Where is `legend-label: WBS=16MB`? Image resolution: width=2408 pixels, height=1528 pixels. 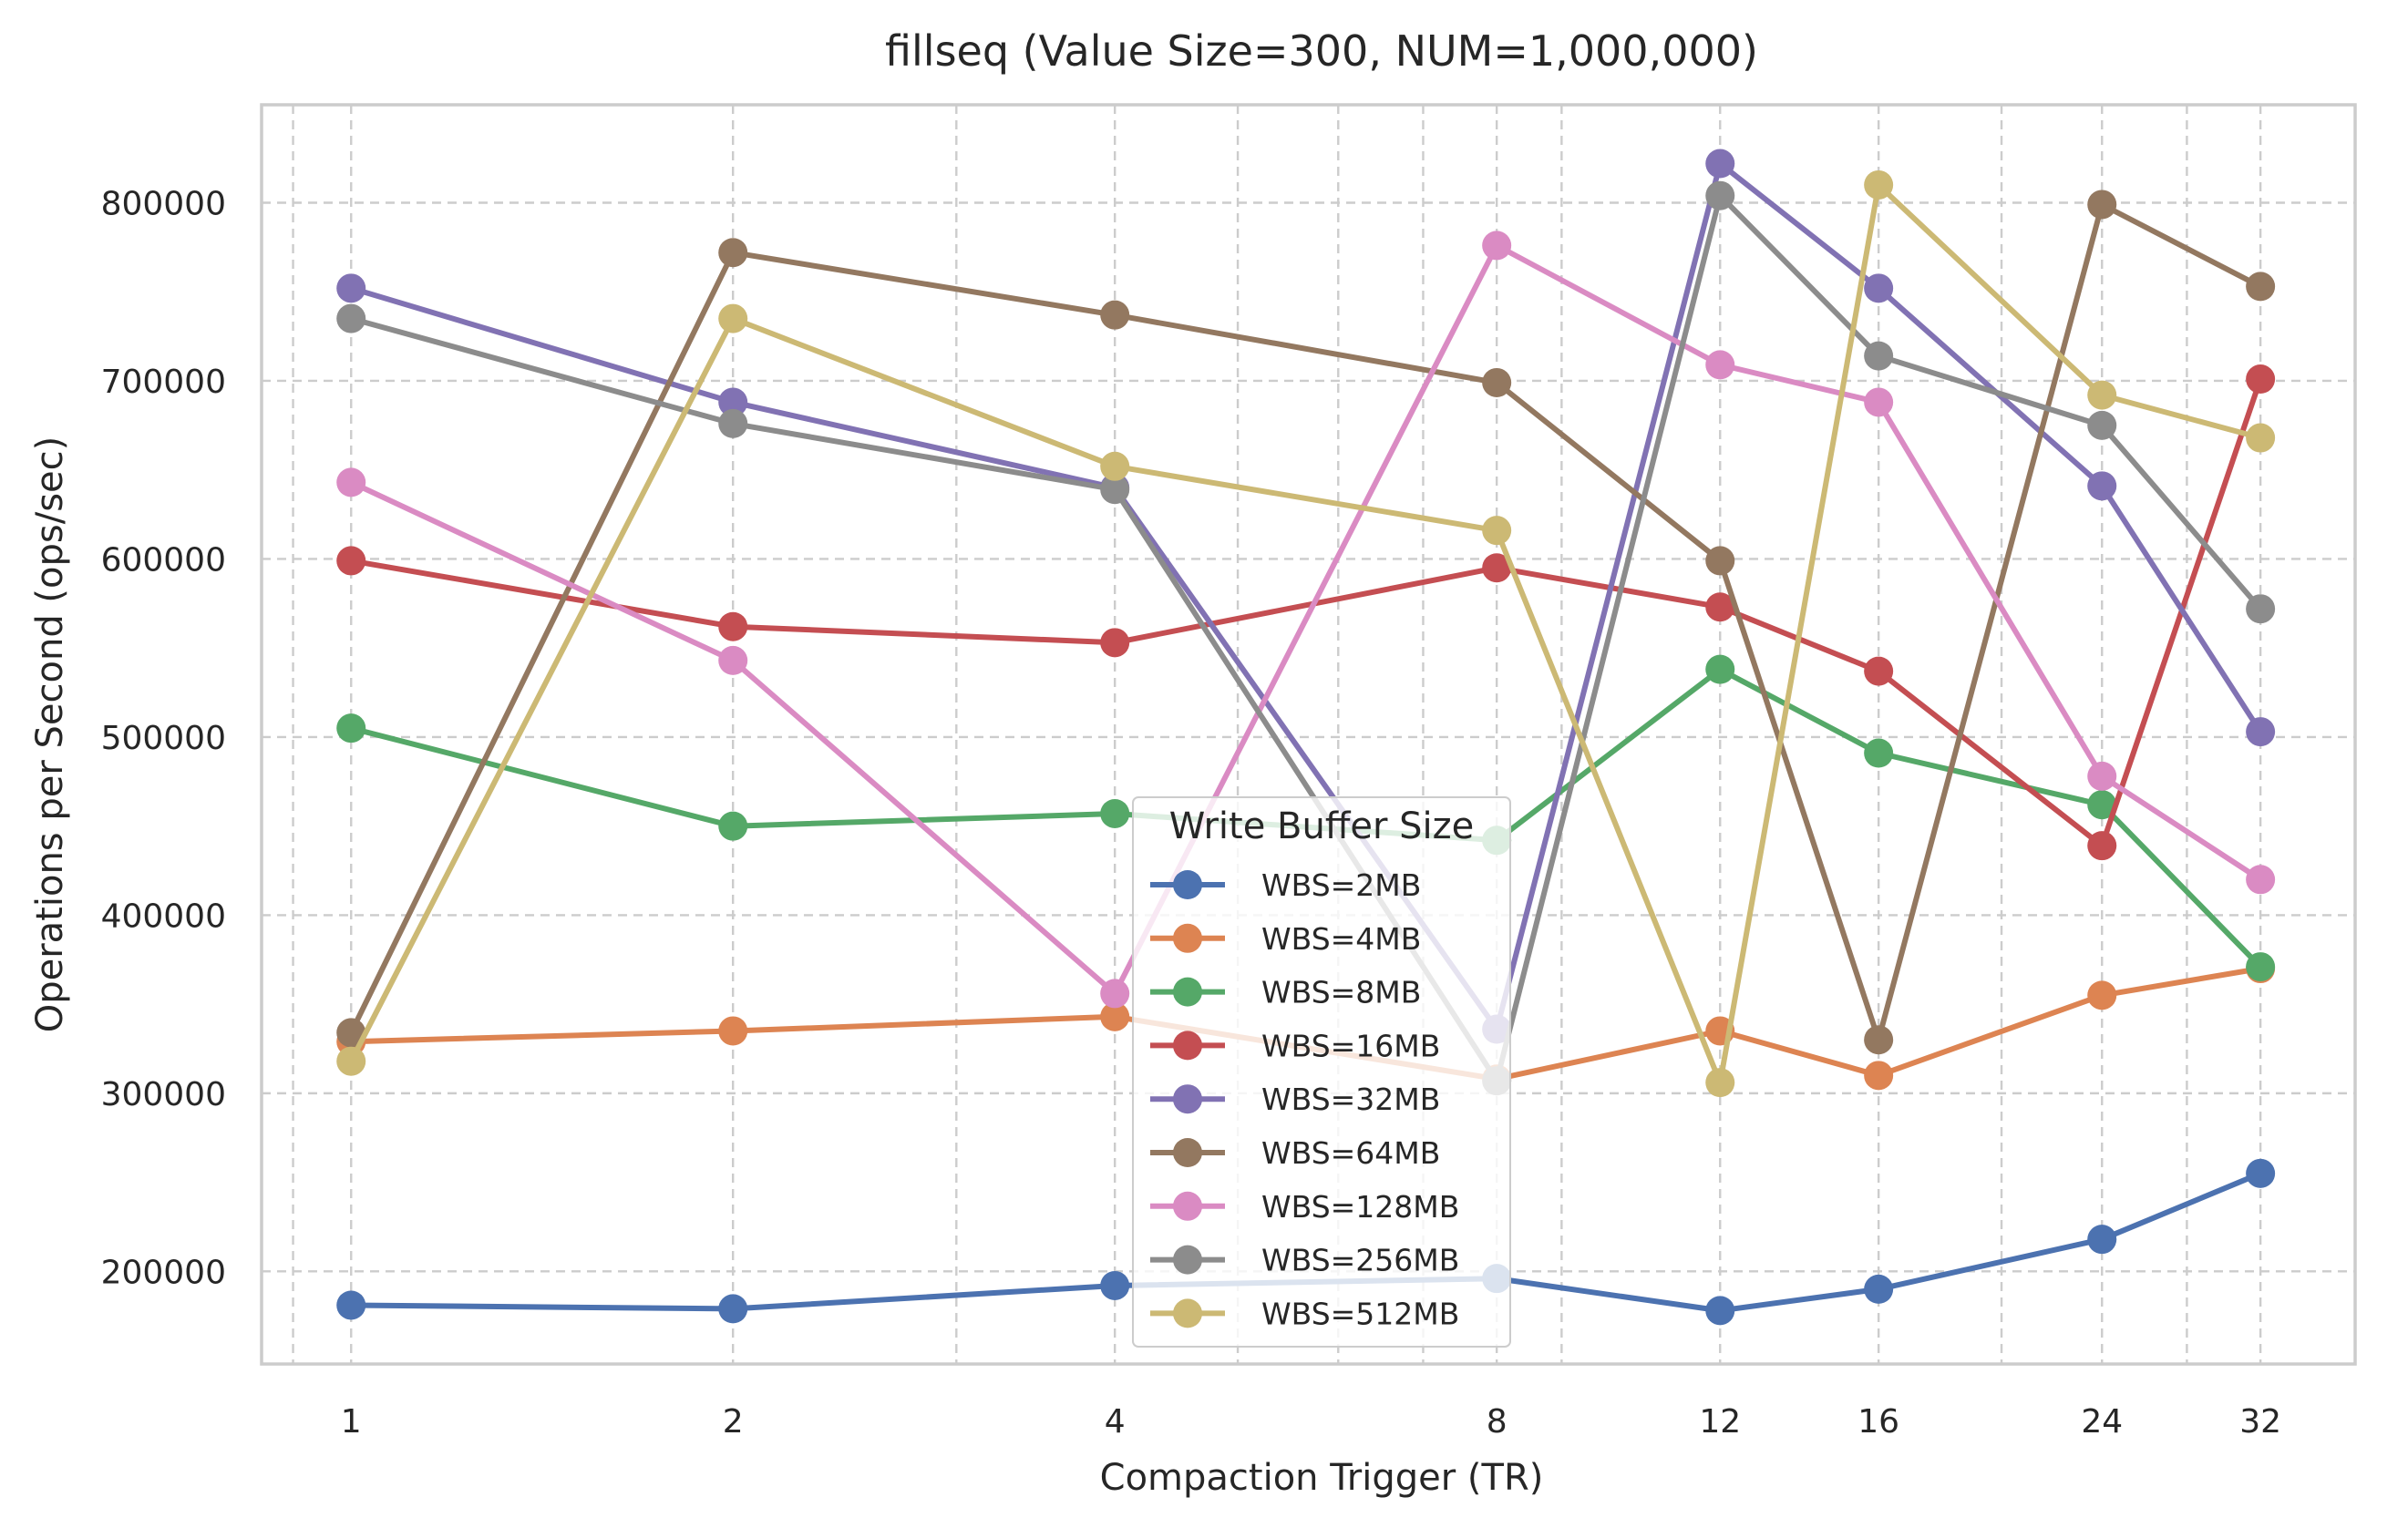 legend-label: WBS=16MB is located at coordinates (1350, 1045).